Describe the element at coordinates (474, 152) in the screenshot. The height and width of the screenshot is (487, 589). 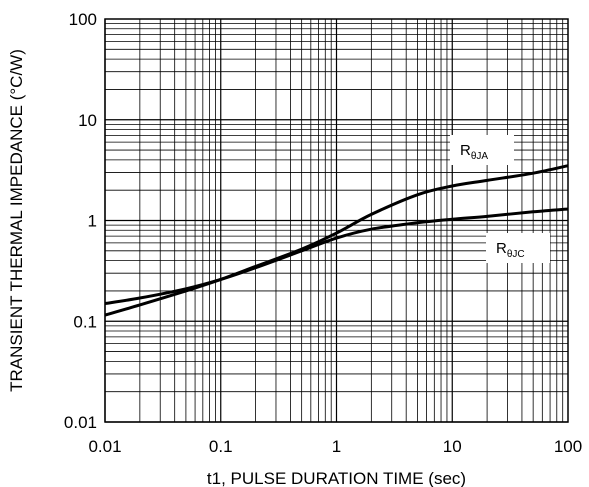
I see `series-label-rthja: RθJA` at that location.